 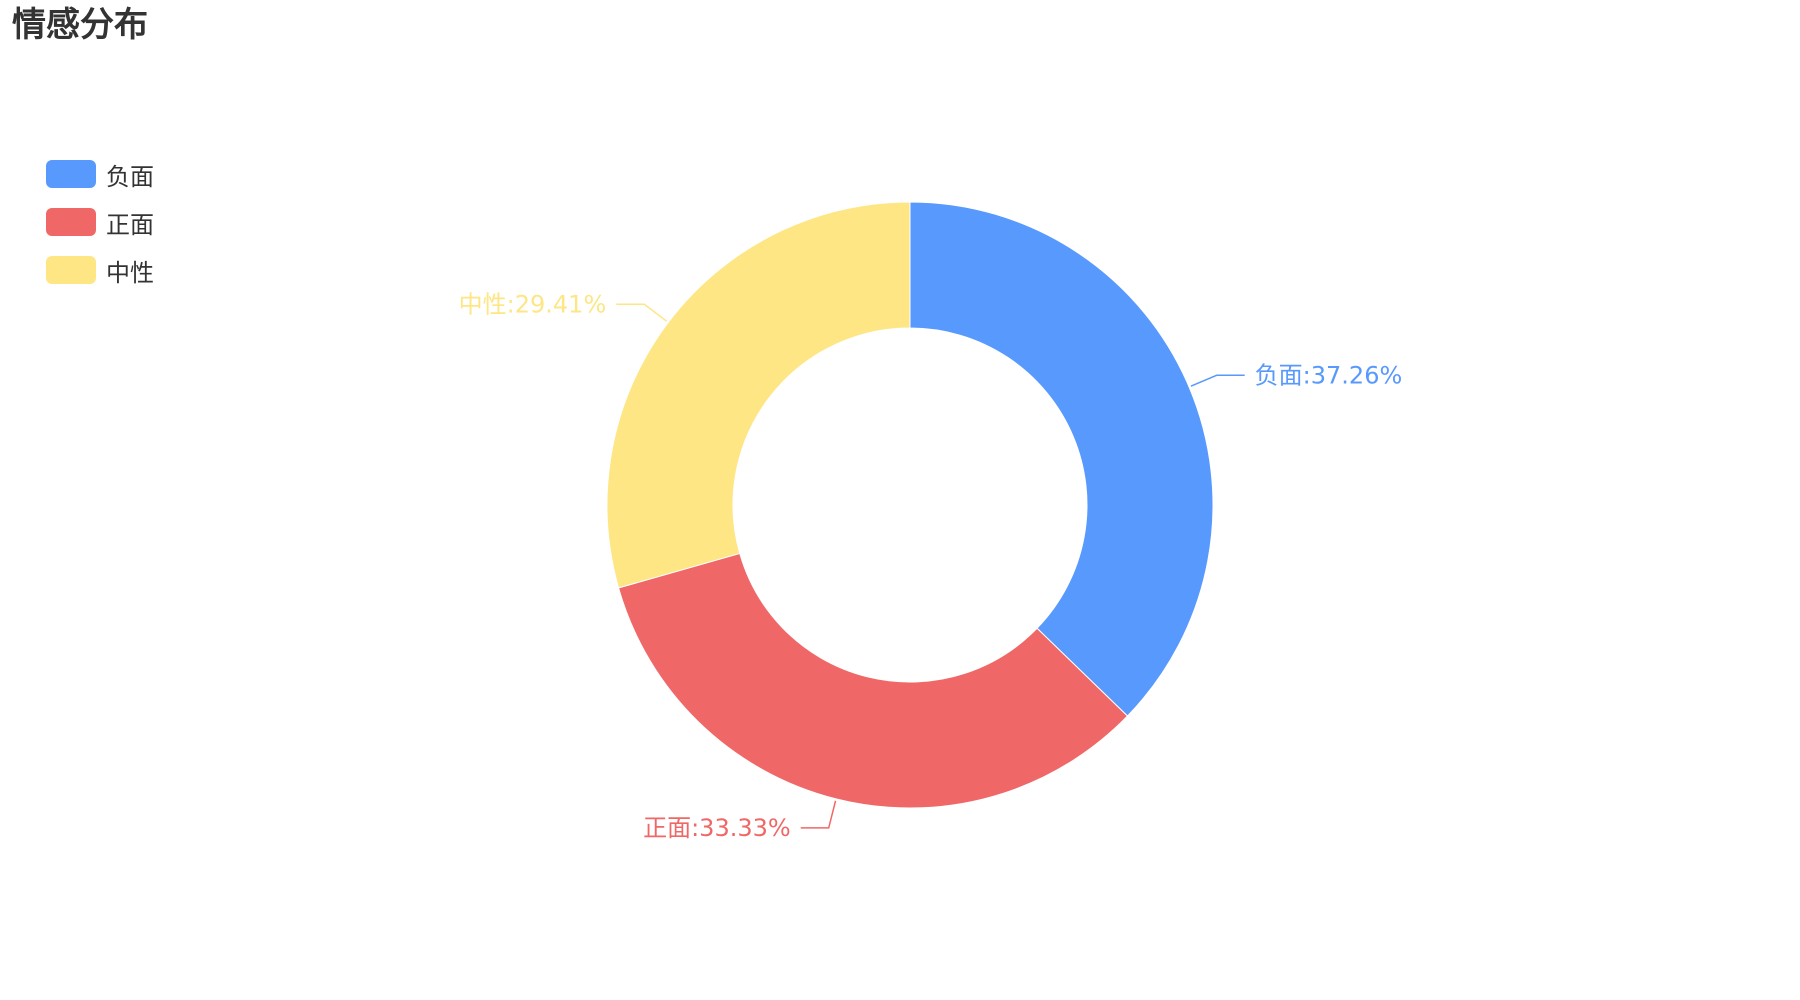 What do you see at coordinates (100, 222) in the screenshot?
I see `legend-item-positive: 正面` at bounding box center [100, 222].